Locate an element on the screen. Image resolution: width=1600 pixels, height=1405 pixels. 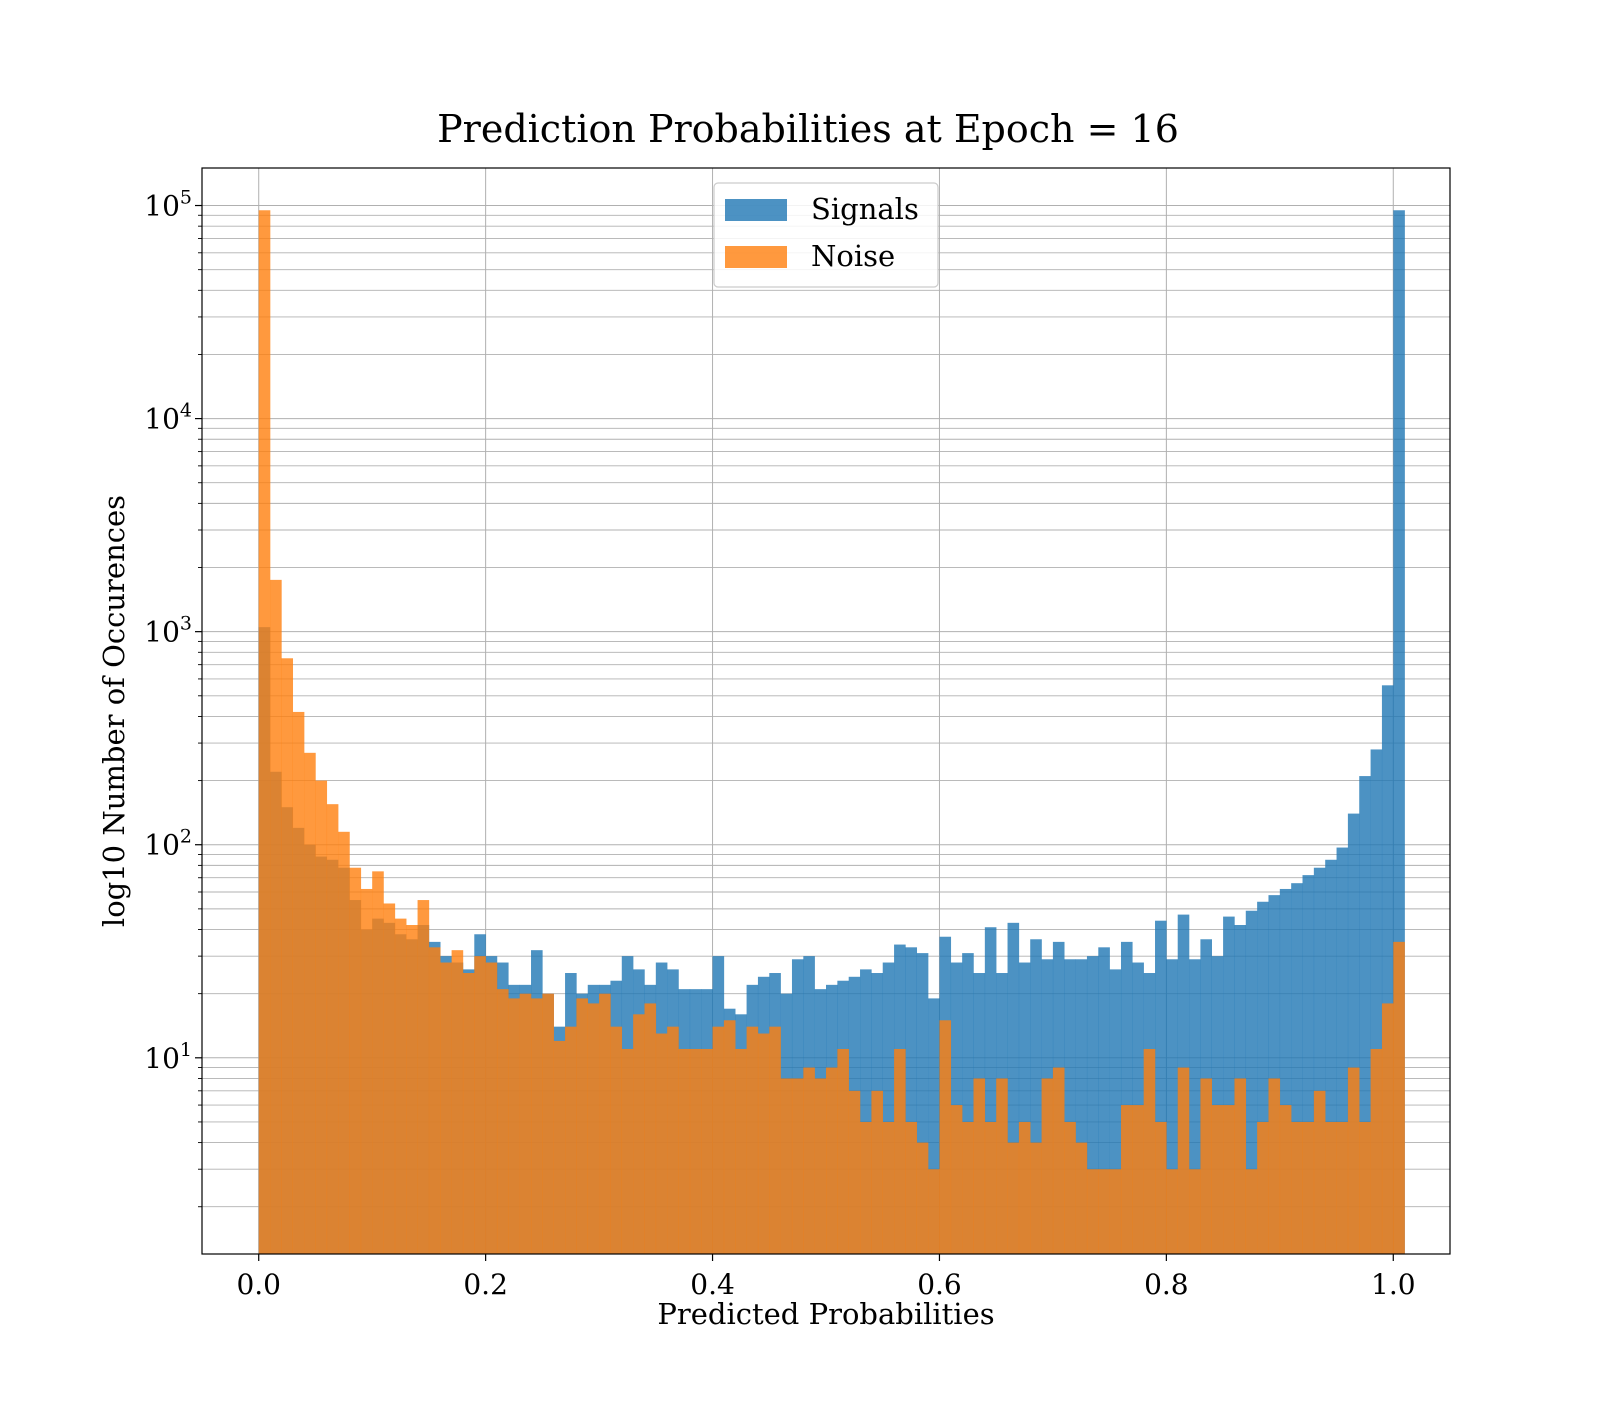
x-tick-label: 0.4 is located at coordinates (712, 1284).